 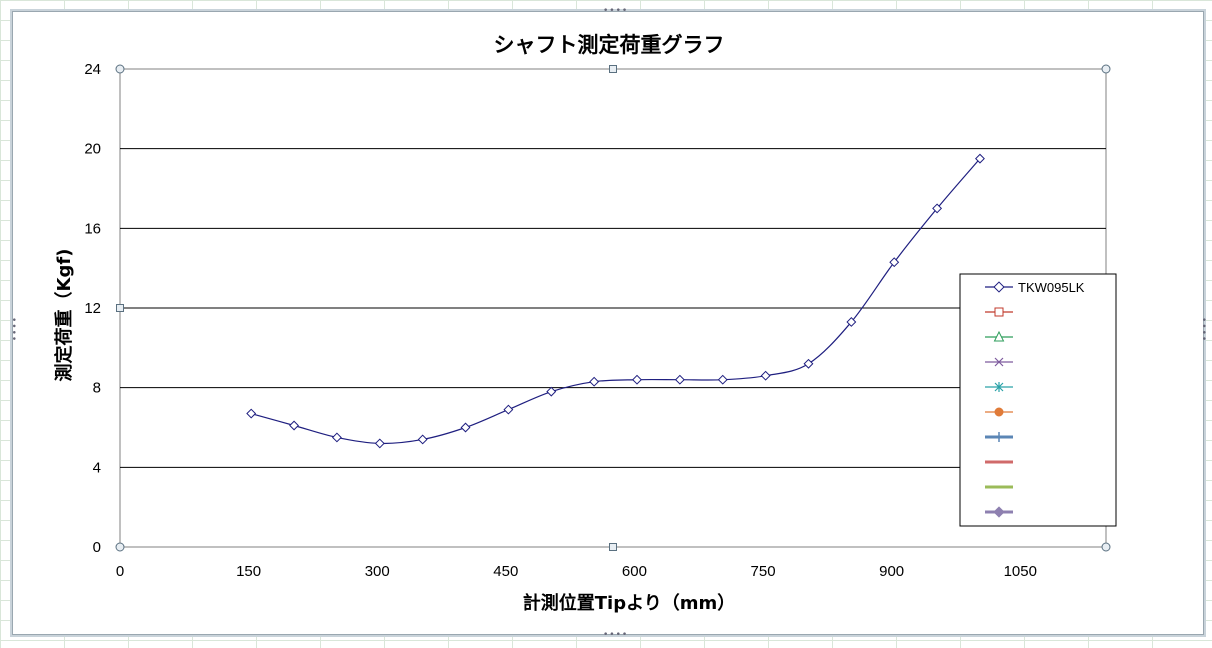 What do you see at coordinates (92, 228) in the screenshot?
I see `y-tick-label: 16` at bounding box center [92, 228].